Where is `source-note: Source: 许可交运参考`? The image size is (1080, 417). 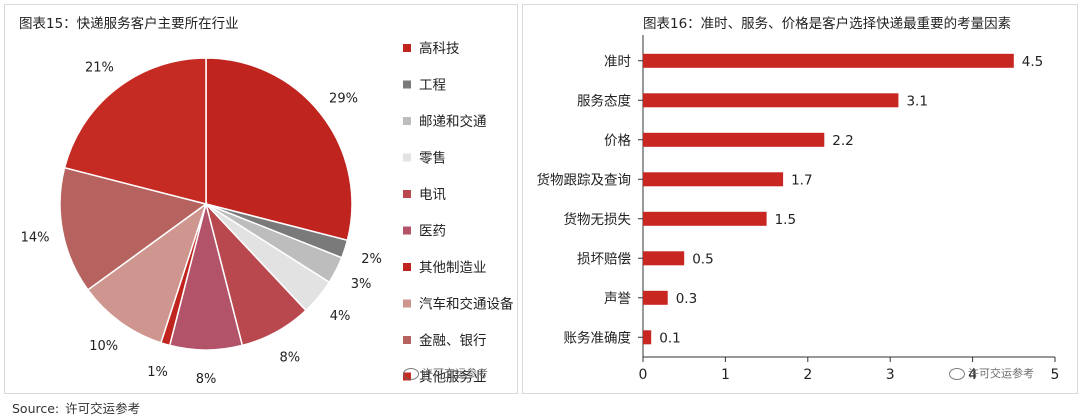 source-note: Source: 许可交运参考 is located at coordinates (79, 407).